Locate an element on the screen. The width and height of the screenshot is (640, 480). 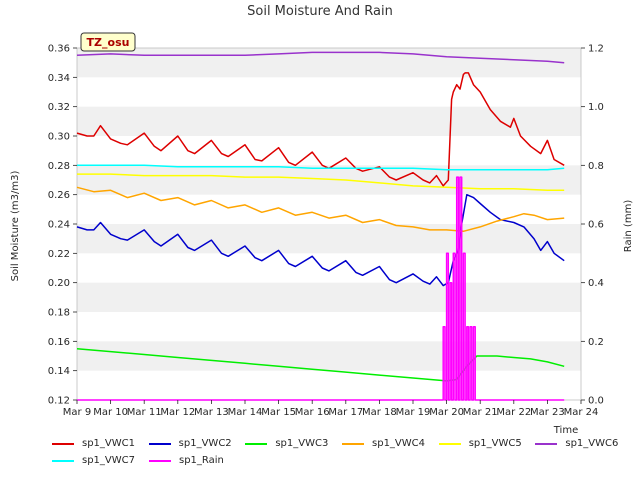
y-axis-right: 0.0 0.2 0.4 0.6 0.8 1.0 1.2 is located at coordinates (592, 225).